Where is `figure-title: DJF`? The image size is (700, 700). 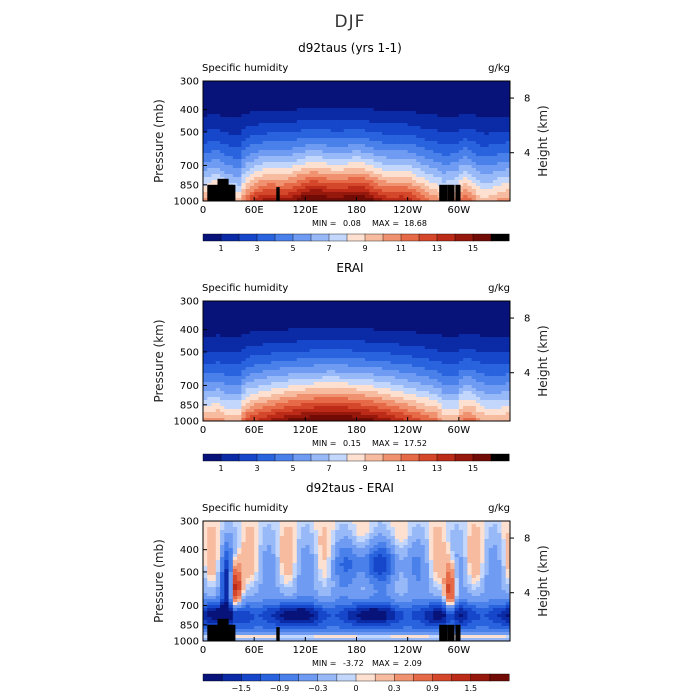 figure-title: DJF is located at coordinates (350, 22).